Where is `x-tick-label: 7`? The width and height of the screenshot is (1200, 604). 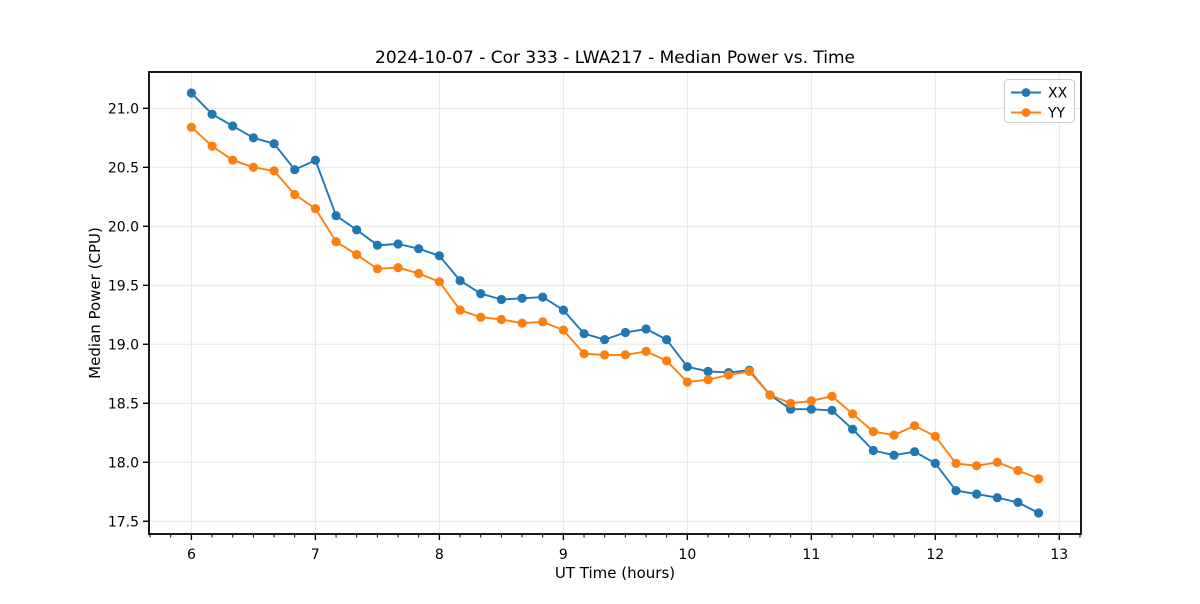
x-tick-label: 7 is located at coordinates (315, 555).